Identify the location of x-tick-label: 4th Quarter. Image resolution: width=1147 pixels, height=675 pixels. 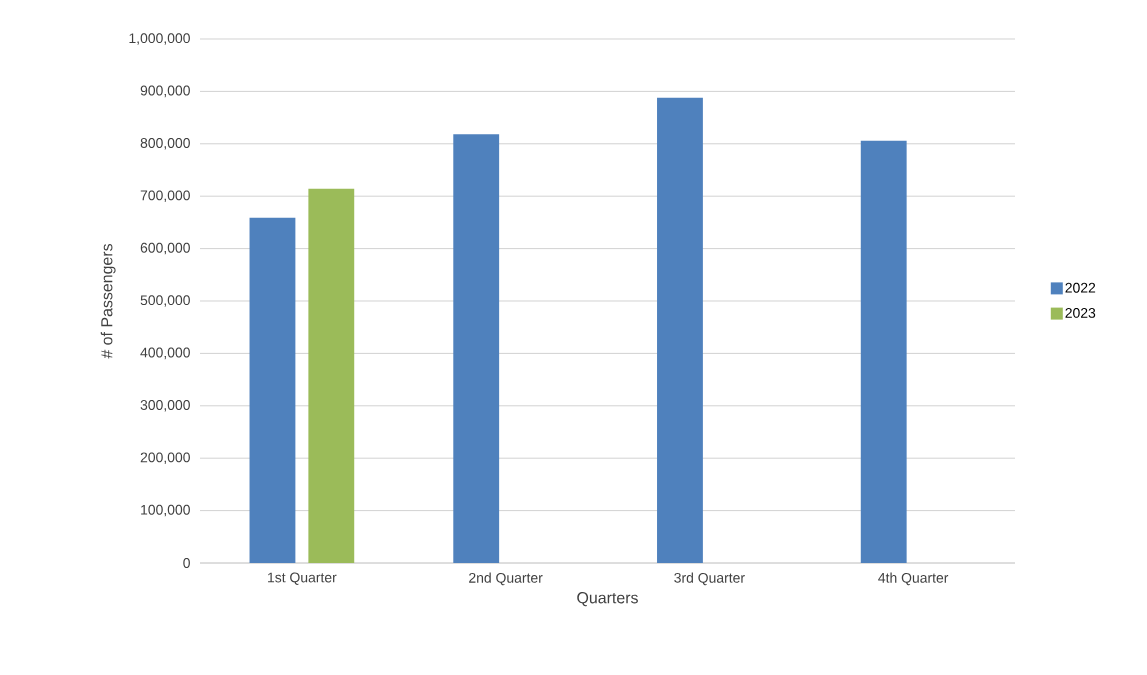
(913, 579).